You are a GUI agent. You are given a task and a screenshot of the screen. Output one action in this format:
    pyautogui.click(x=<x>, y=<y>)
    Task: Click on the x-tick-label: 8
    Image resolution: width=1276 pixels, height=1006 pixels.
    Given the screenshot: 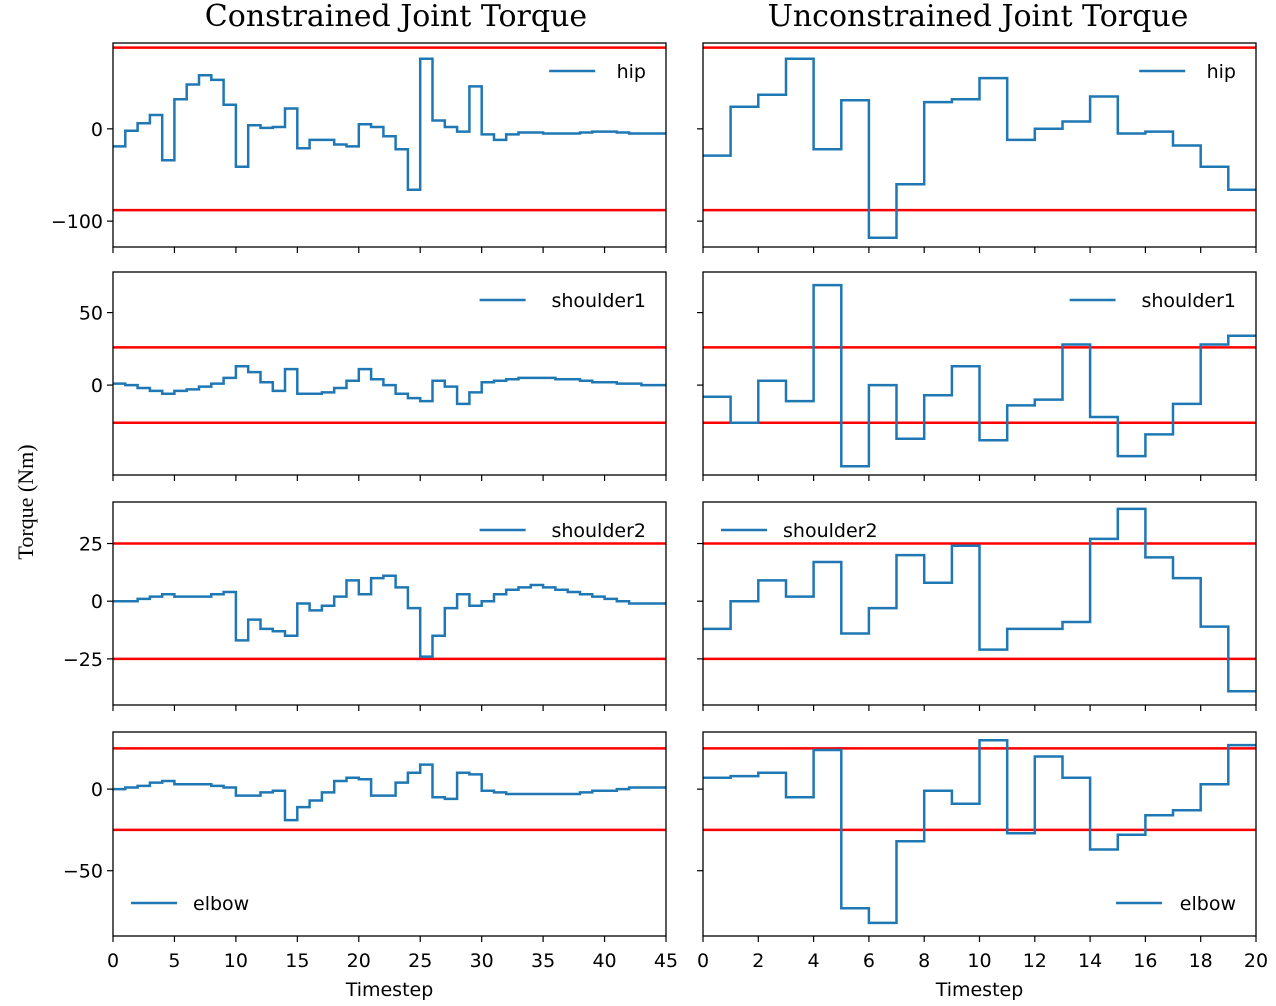 What is the action you would take?
    pyautogui.click(x=924, y=961)
    